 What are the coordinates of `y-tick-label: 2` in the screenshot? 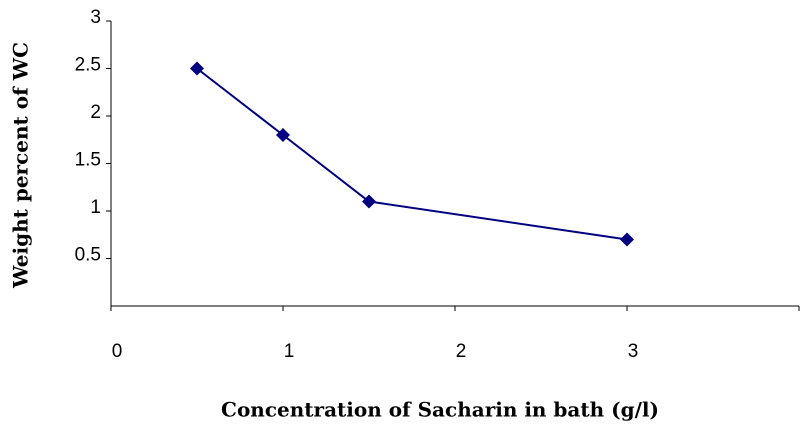 It's located at (95, 112).